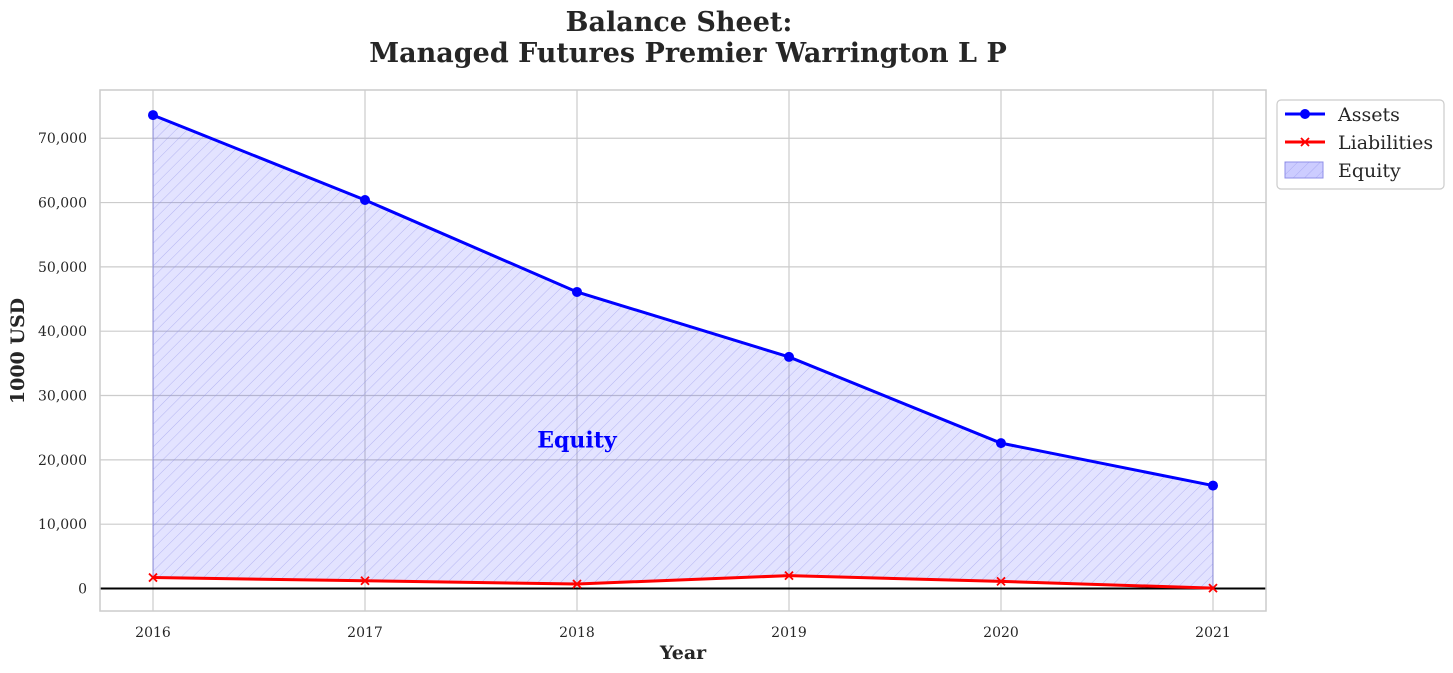 The height and width of the screenshot is (673, 1453). I want to click on chart-title-line-1: Balance Sheet:, so click(679, 22).